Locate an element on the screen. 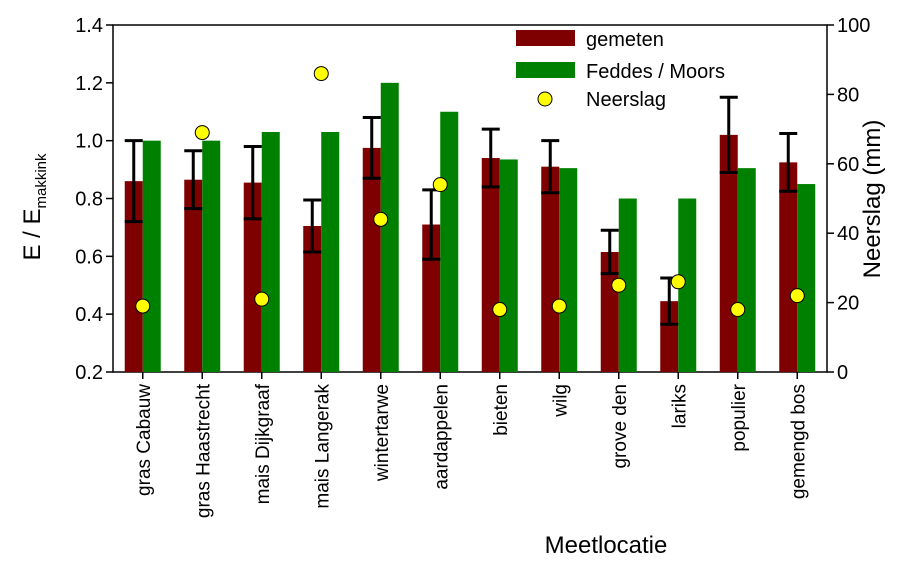 This screenshot has height=570, width=904. x-tick-label-11: gemengd bos is located at coordinates (798, 441).